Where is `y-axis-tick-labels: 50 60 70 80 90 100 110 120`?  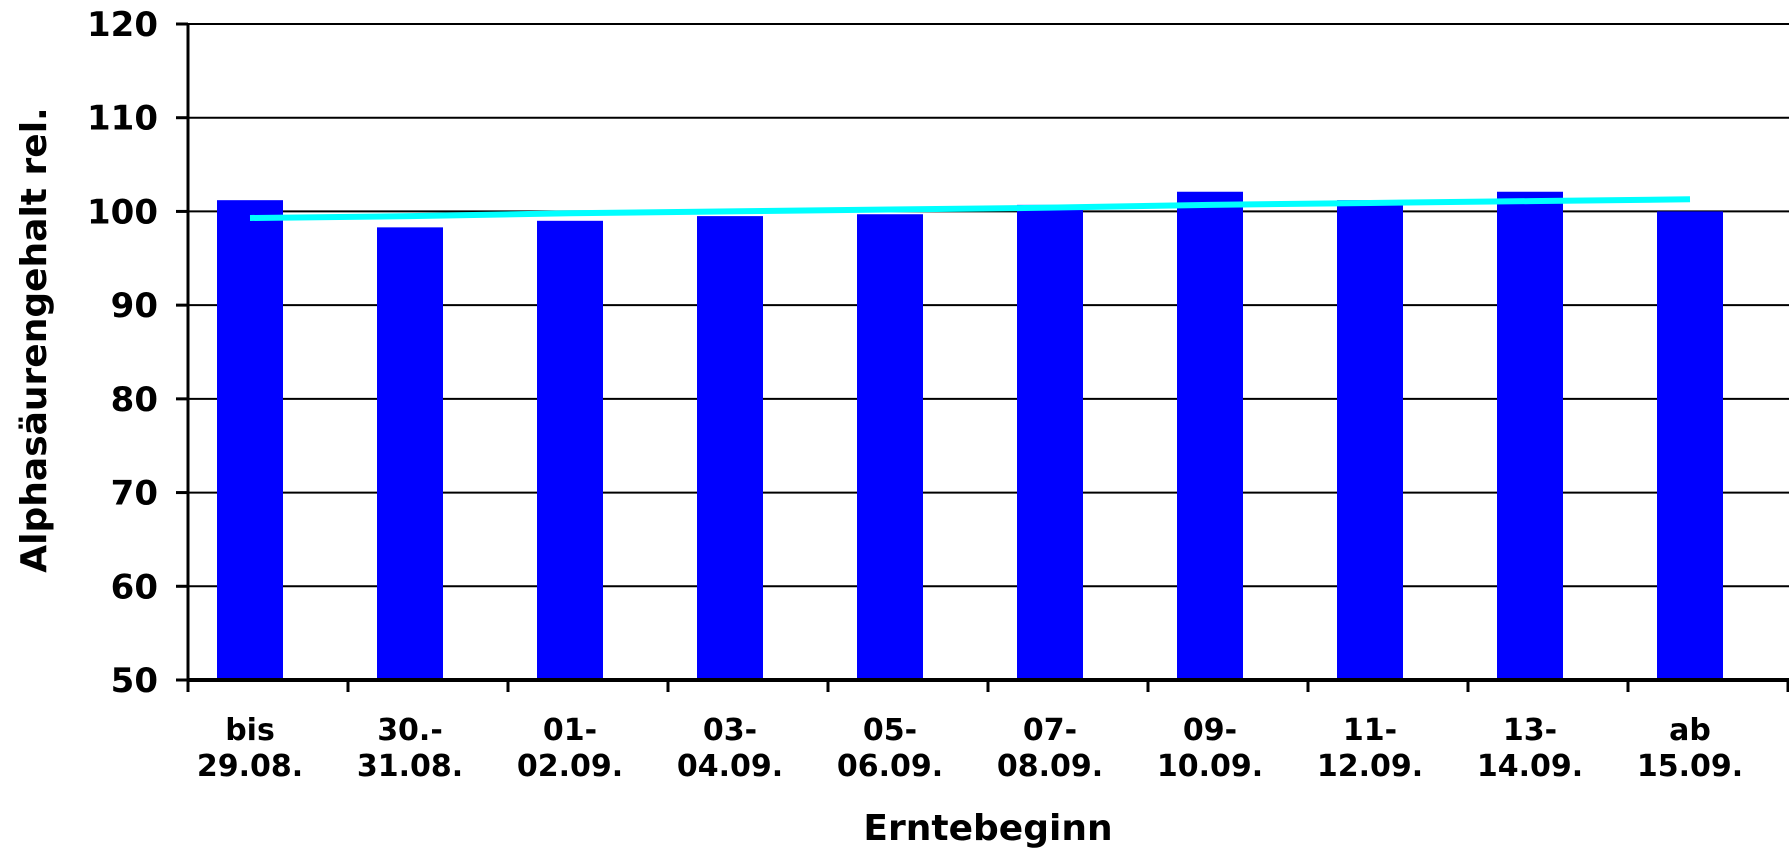 y-axis-tick-labels: 50 60 70 80 90 100 110 120 is located at coordinates (122, 353).